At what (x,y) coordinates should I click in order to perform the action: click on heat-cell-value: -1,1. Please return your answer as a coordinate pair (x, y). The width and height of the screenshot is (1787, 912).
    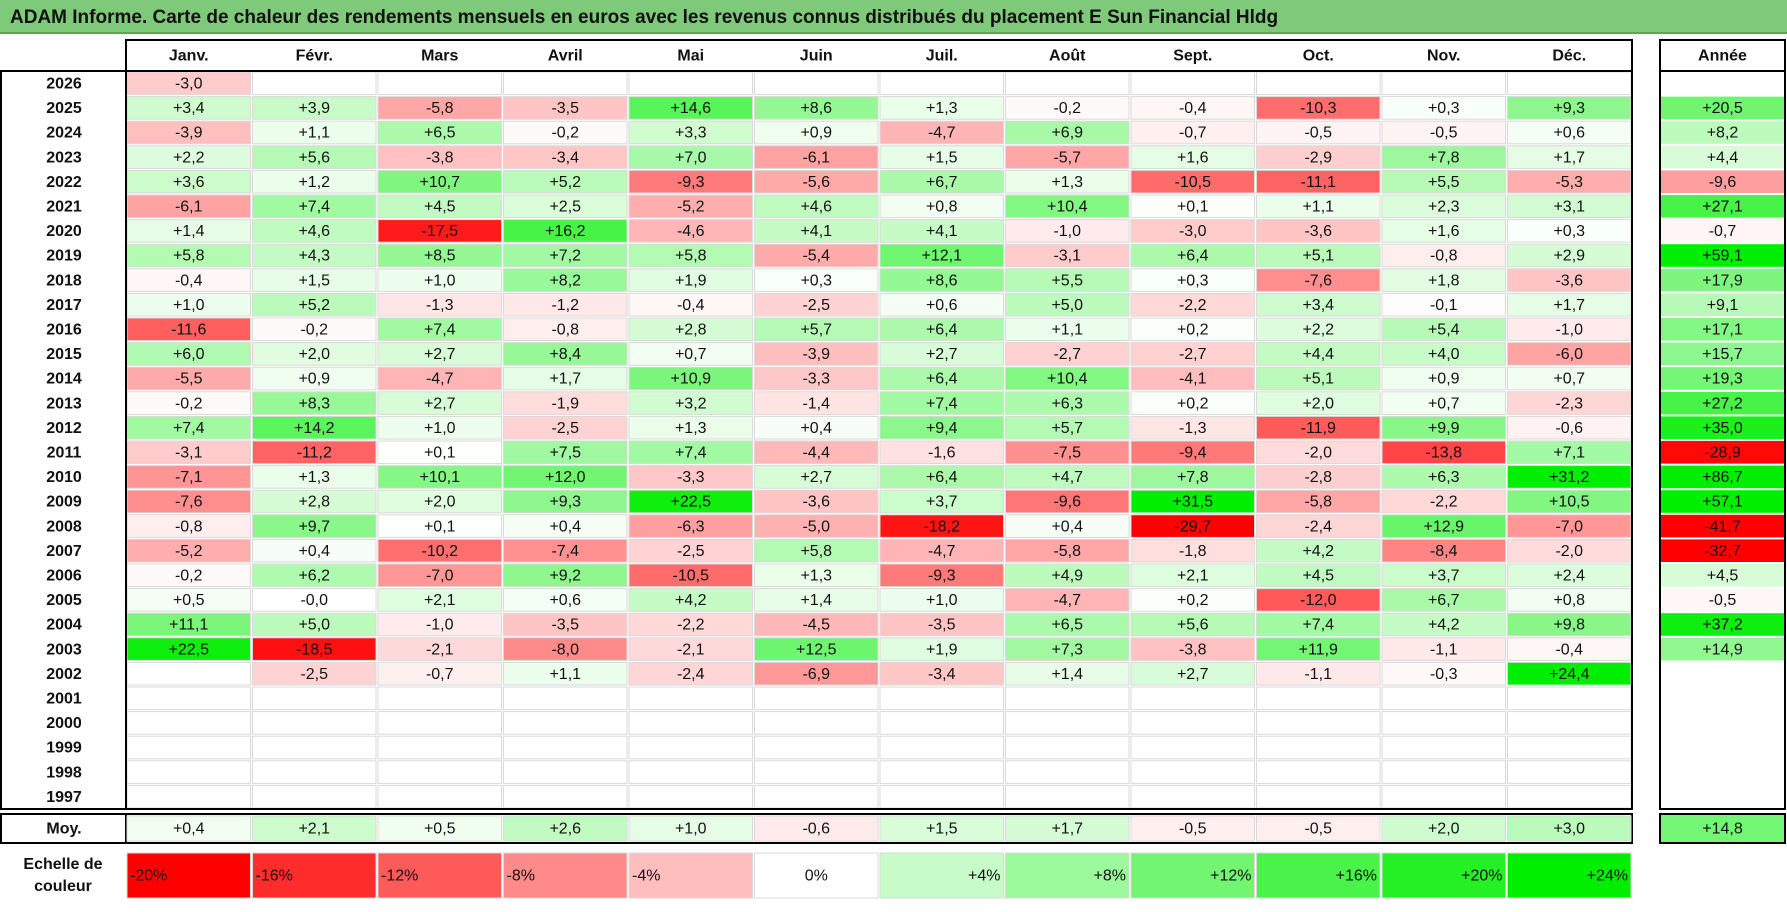
    Looking at the image, I should click on (1444, 649).